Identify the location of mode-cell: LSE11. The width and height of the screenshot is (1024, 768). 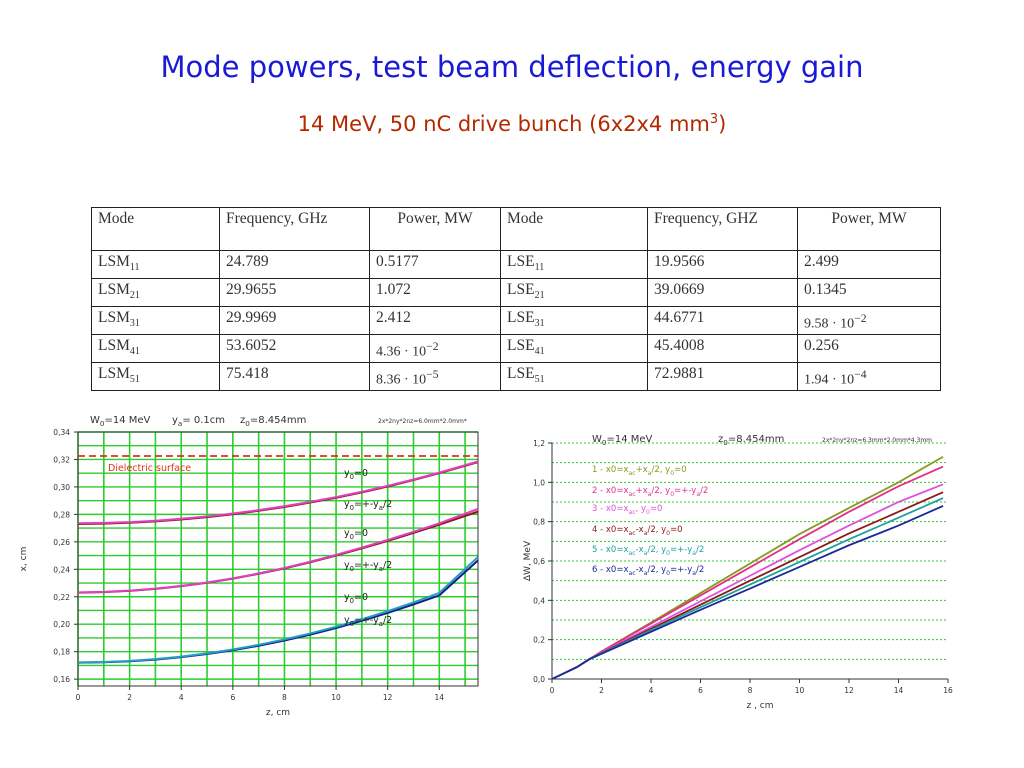
(574, 264).